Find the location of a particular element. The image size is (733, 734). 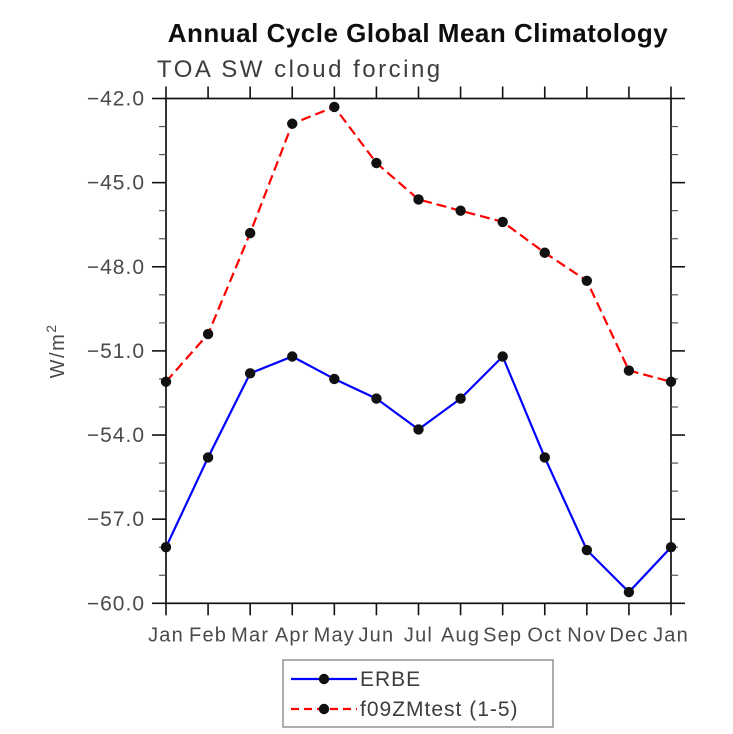

y-tick-label: −48.0 is located at coordinates (116, 267).